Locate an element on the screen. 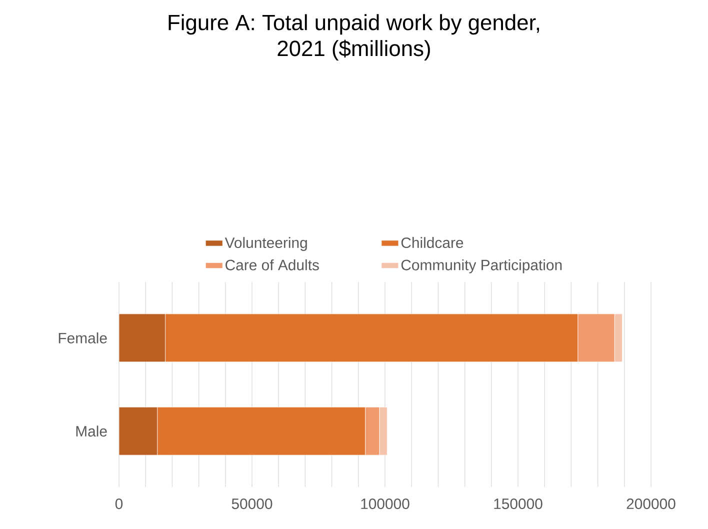  x-tick-label: 200000 is located at coordinates (651, 504).